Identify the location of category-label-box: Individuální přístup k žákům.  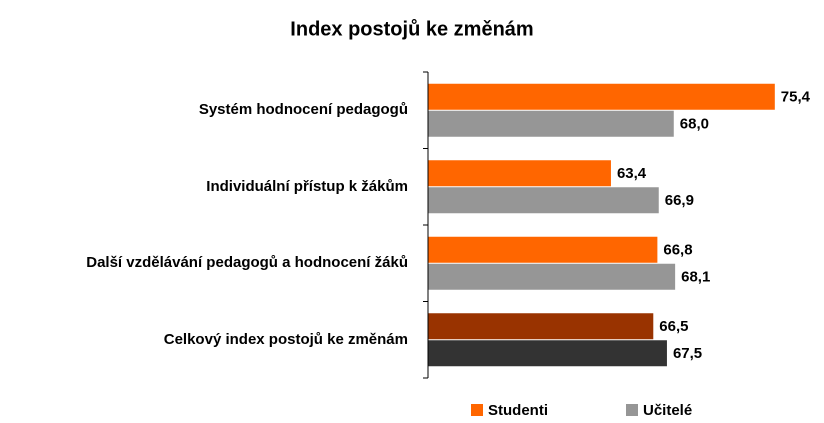
(208, 187).